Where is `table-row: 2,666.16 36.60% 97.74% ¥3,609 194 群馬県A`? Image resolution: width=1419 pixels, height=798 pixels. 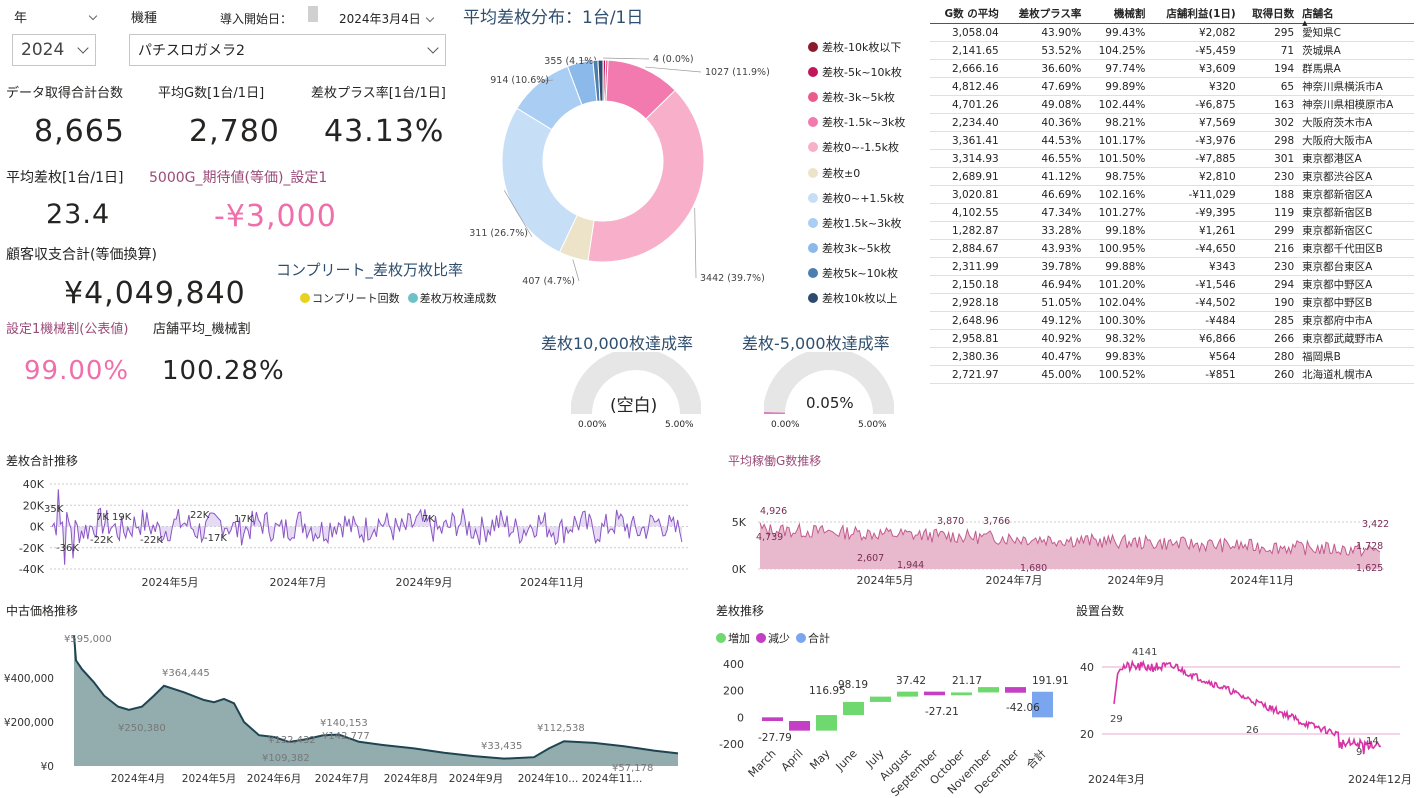 table-row: 2,666.16 36.60% 97.74% ¥3,609 194 群馬県A is located at coordinates (1172, 68).